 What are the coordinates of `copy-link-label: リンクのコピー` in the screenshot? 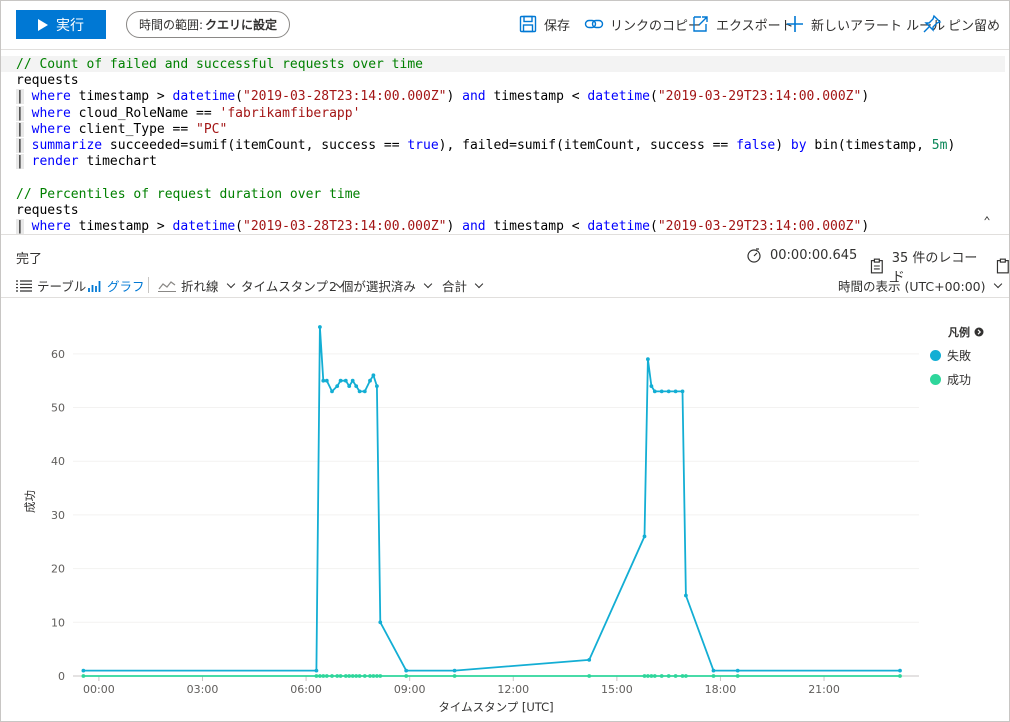 It's located at (656, 26).